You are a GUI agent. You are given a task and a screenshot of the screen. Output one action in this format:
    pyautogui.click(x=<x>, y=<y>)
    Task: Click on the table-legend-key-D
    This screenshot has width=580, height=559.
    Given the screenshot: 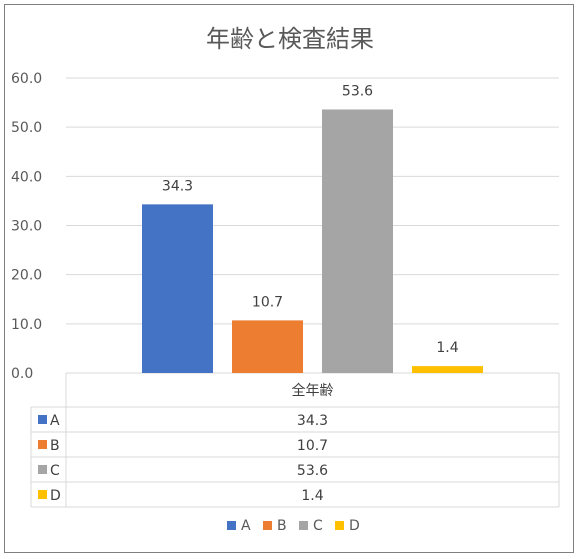 What is the action you would take?
    pyautogui.click(x=42, y=494)
    